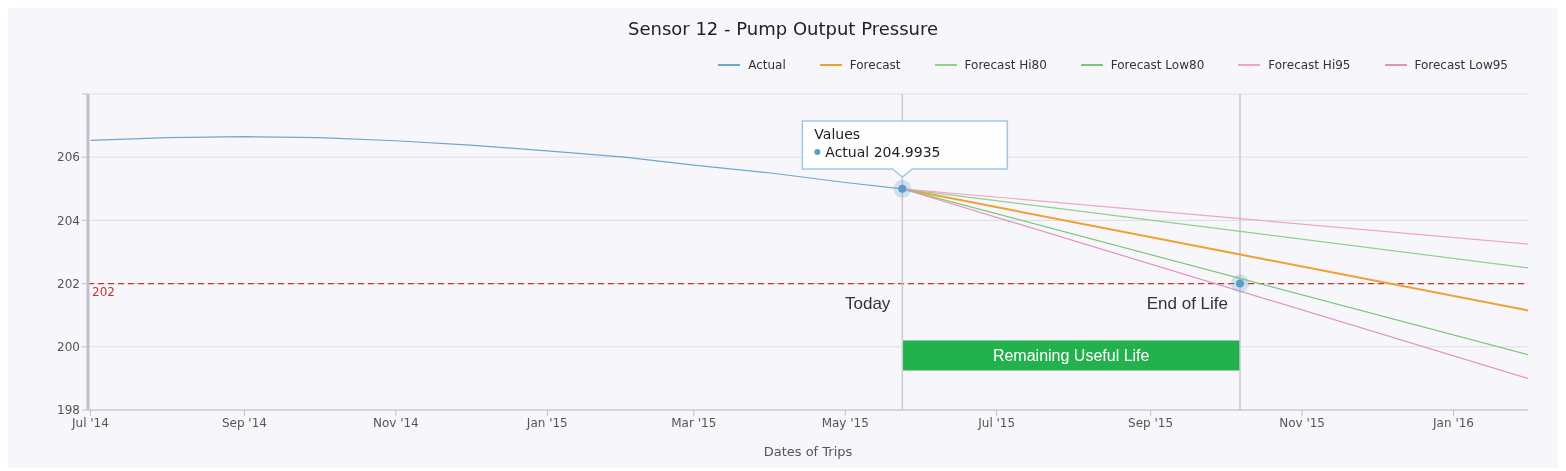 The width and height of the screenshot is (1566, 471). Describe the element at coordinates (68, 220) in the screenshot. I see `y-tick-label: 204` at that location.